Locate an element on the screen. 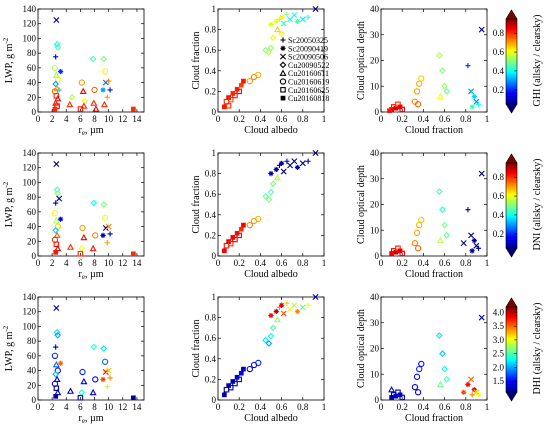 The width and height of the screenshot is (550, 433). x-tick-label: 0.2 is located at coordinates (239, 263).